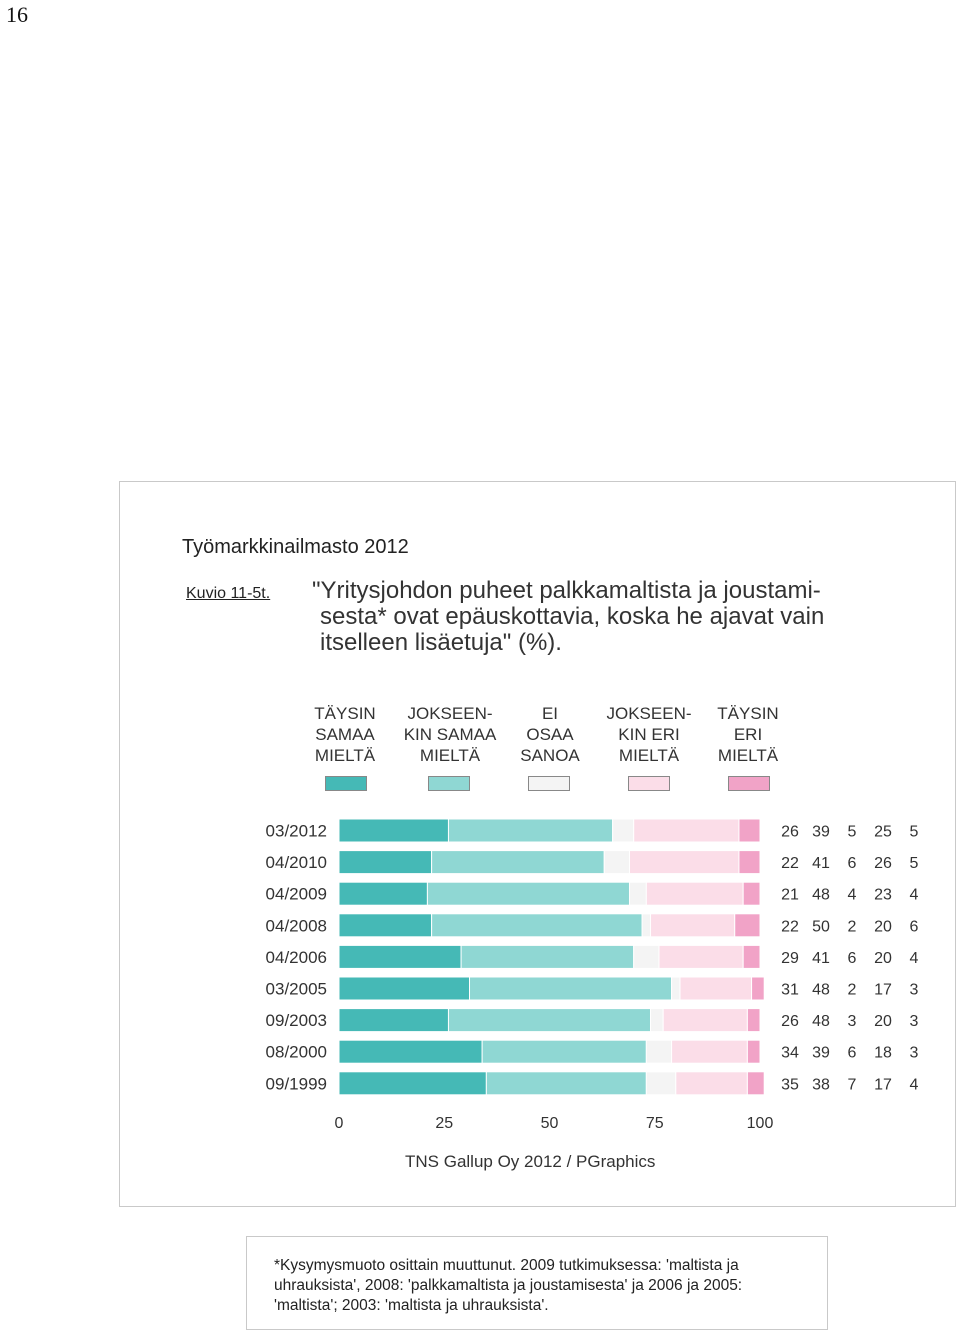  Describe the element at coordinates (450, 734) in the screenshot. I see `legend-label-line: KIN SAMAA` at that location.